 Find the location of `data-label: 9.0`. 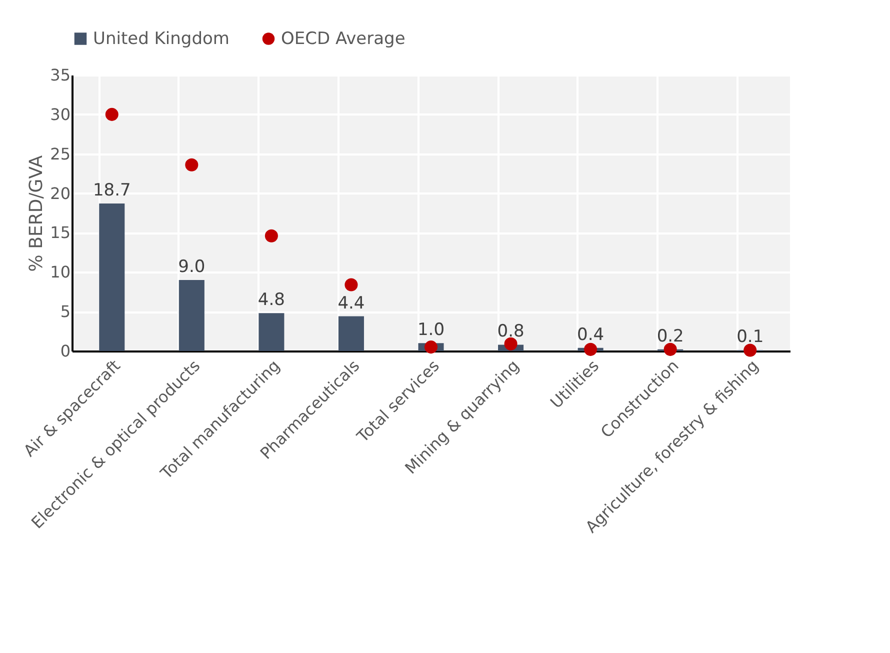

data-label: 9.0 is located at coordinates (192, 267).